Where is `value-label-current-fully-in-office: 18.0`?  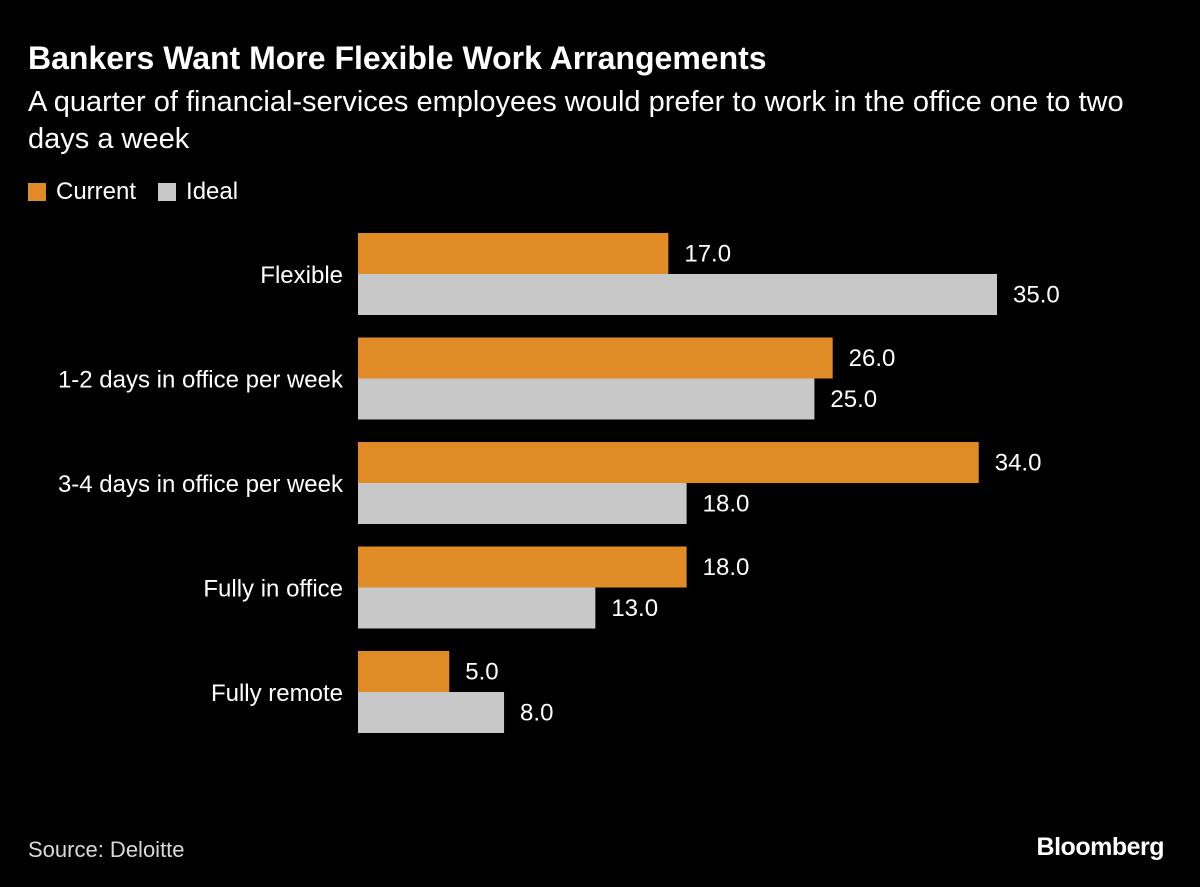
value-label-current-fully-in-office: 18.0 is located at coordinates (726, 567).